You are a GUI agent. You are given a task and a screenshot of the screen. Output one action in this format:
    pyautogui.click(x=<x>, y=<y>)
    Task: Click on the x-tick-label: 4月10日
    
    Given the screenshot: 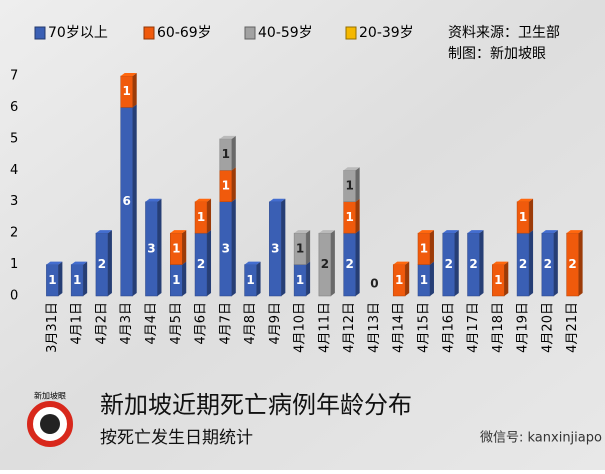 What is the action you would take?
    pyautogui.click(x=300, y=327)
    